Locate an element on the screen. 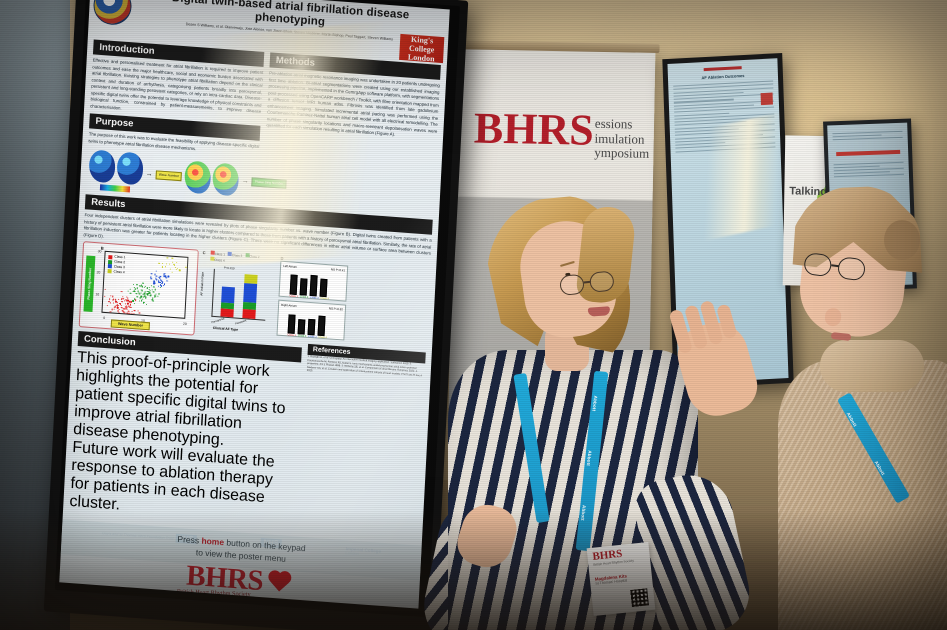  ra-title: Right Atrium is located at coordinates (288, 306).